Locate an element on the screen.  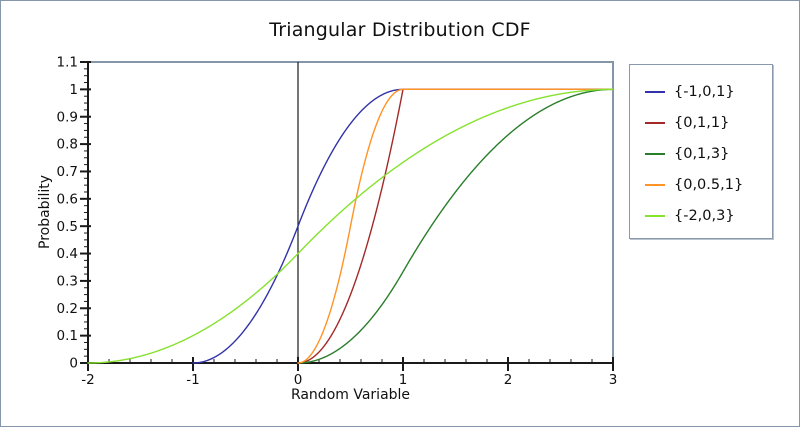
y-tick-label: 0.1 is located at coordinates (67, 336).